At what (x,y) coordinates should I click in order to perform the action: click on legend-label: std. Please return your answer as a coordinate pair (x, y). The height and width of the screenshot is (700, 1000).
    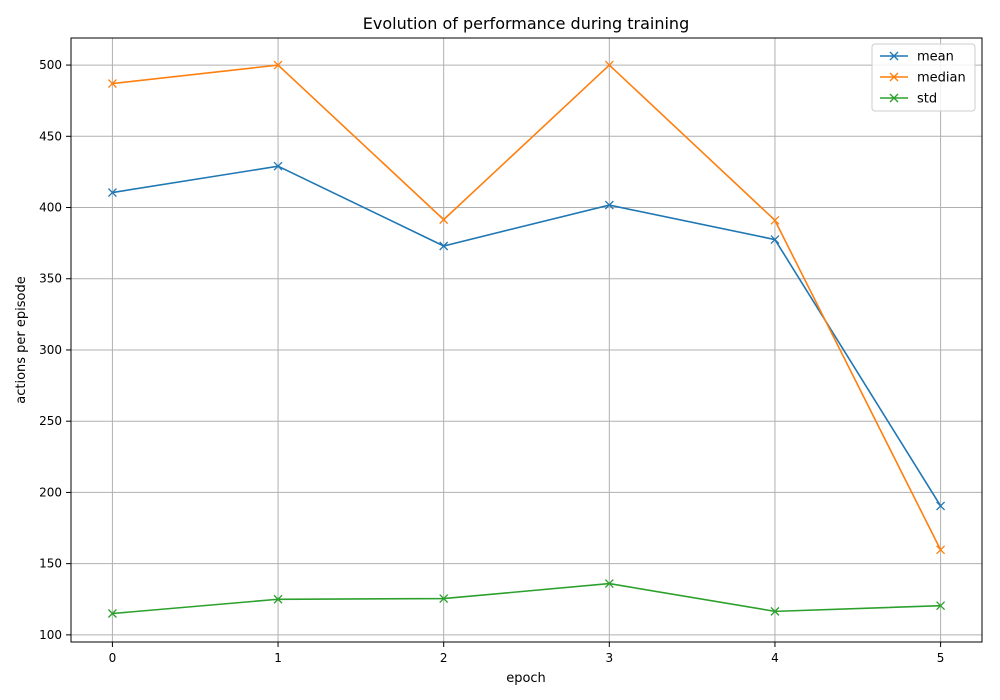
    Looking at the image, I should click on (927, 99).